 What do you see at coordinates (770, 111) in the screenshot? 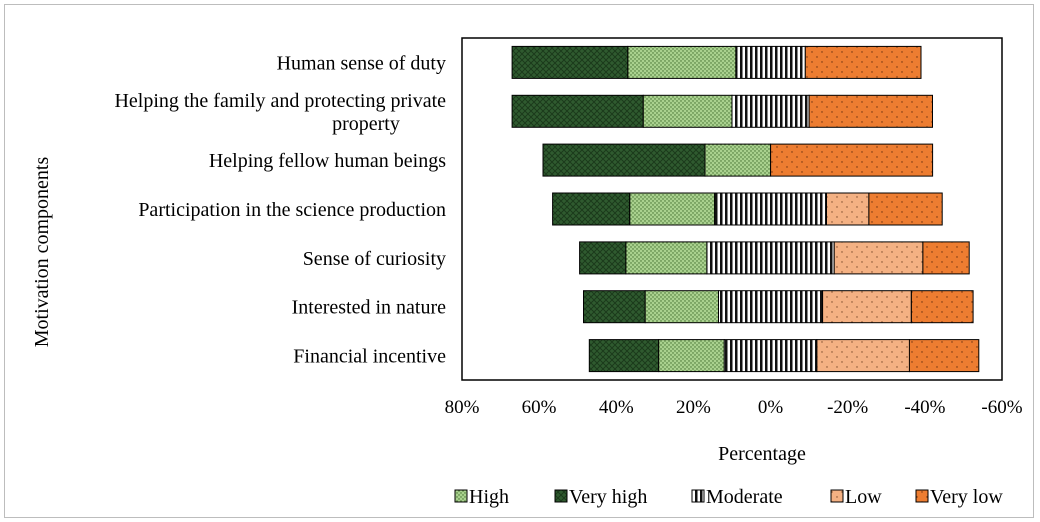
I see `bar-moderate-helping-the-family-and-protecting-private-property` at bounding box center [770, 111].